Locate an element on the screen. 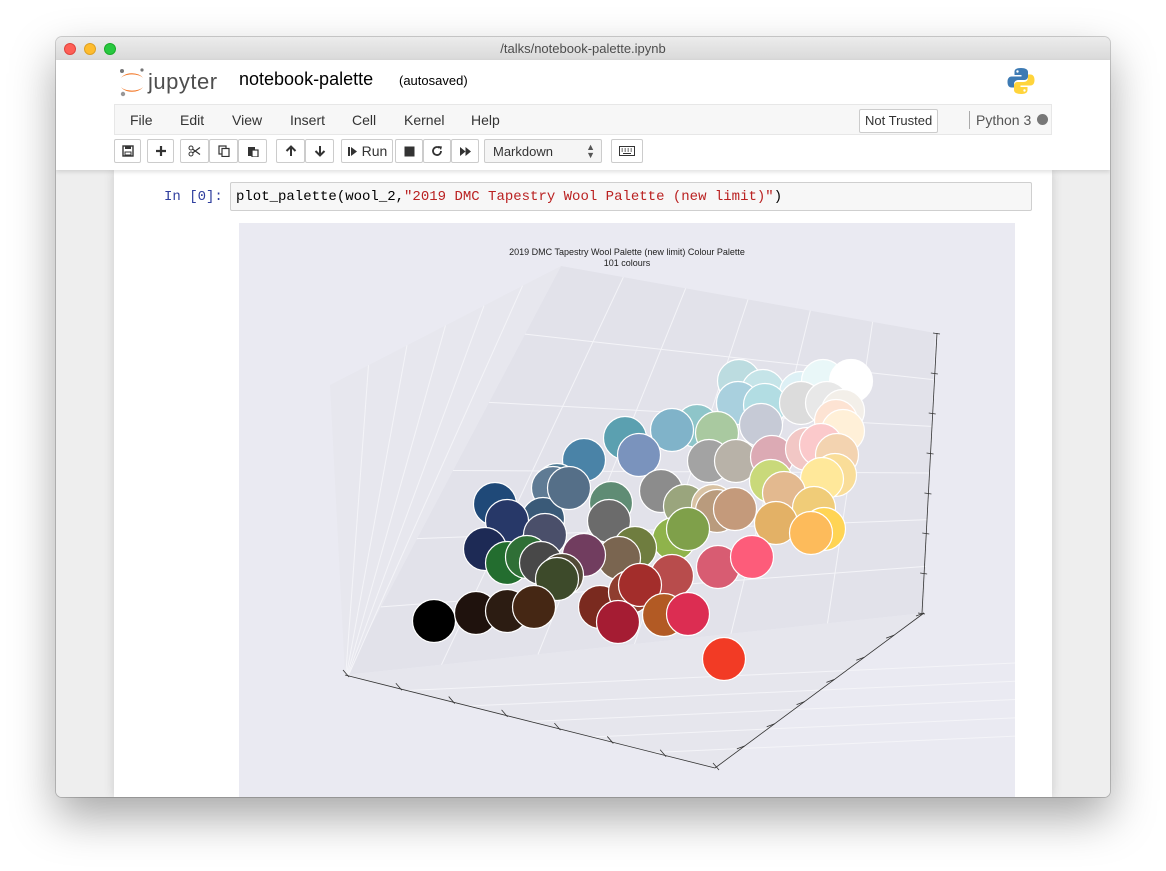 The height and width of the screenshot is (871, 1166). window-titlebar: /talks/notebook-palette.ipynb is located at coordinates (583, 49).